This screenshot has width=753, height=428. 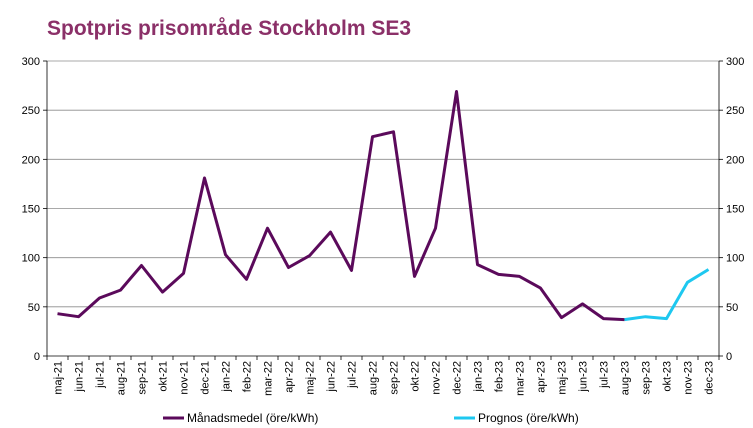 What do you see at coordinates (31, 210) in the screenshot?
I see `y-tick-label: 150` at bounding box center [31, 210].